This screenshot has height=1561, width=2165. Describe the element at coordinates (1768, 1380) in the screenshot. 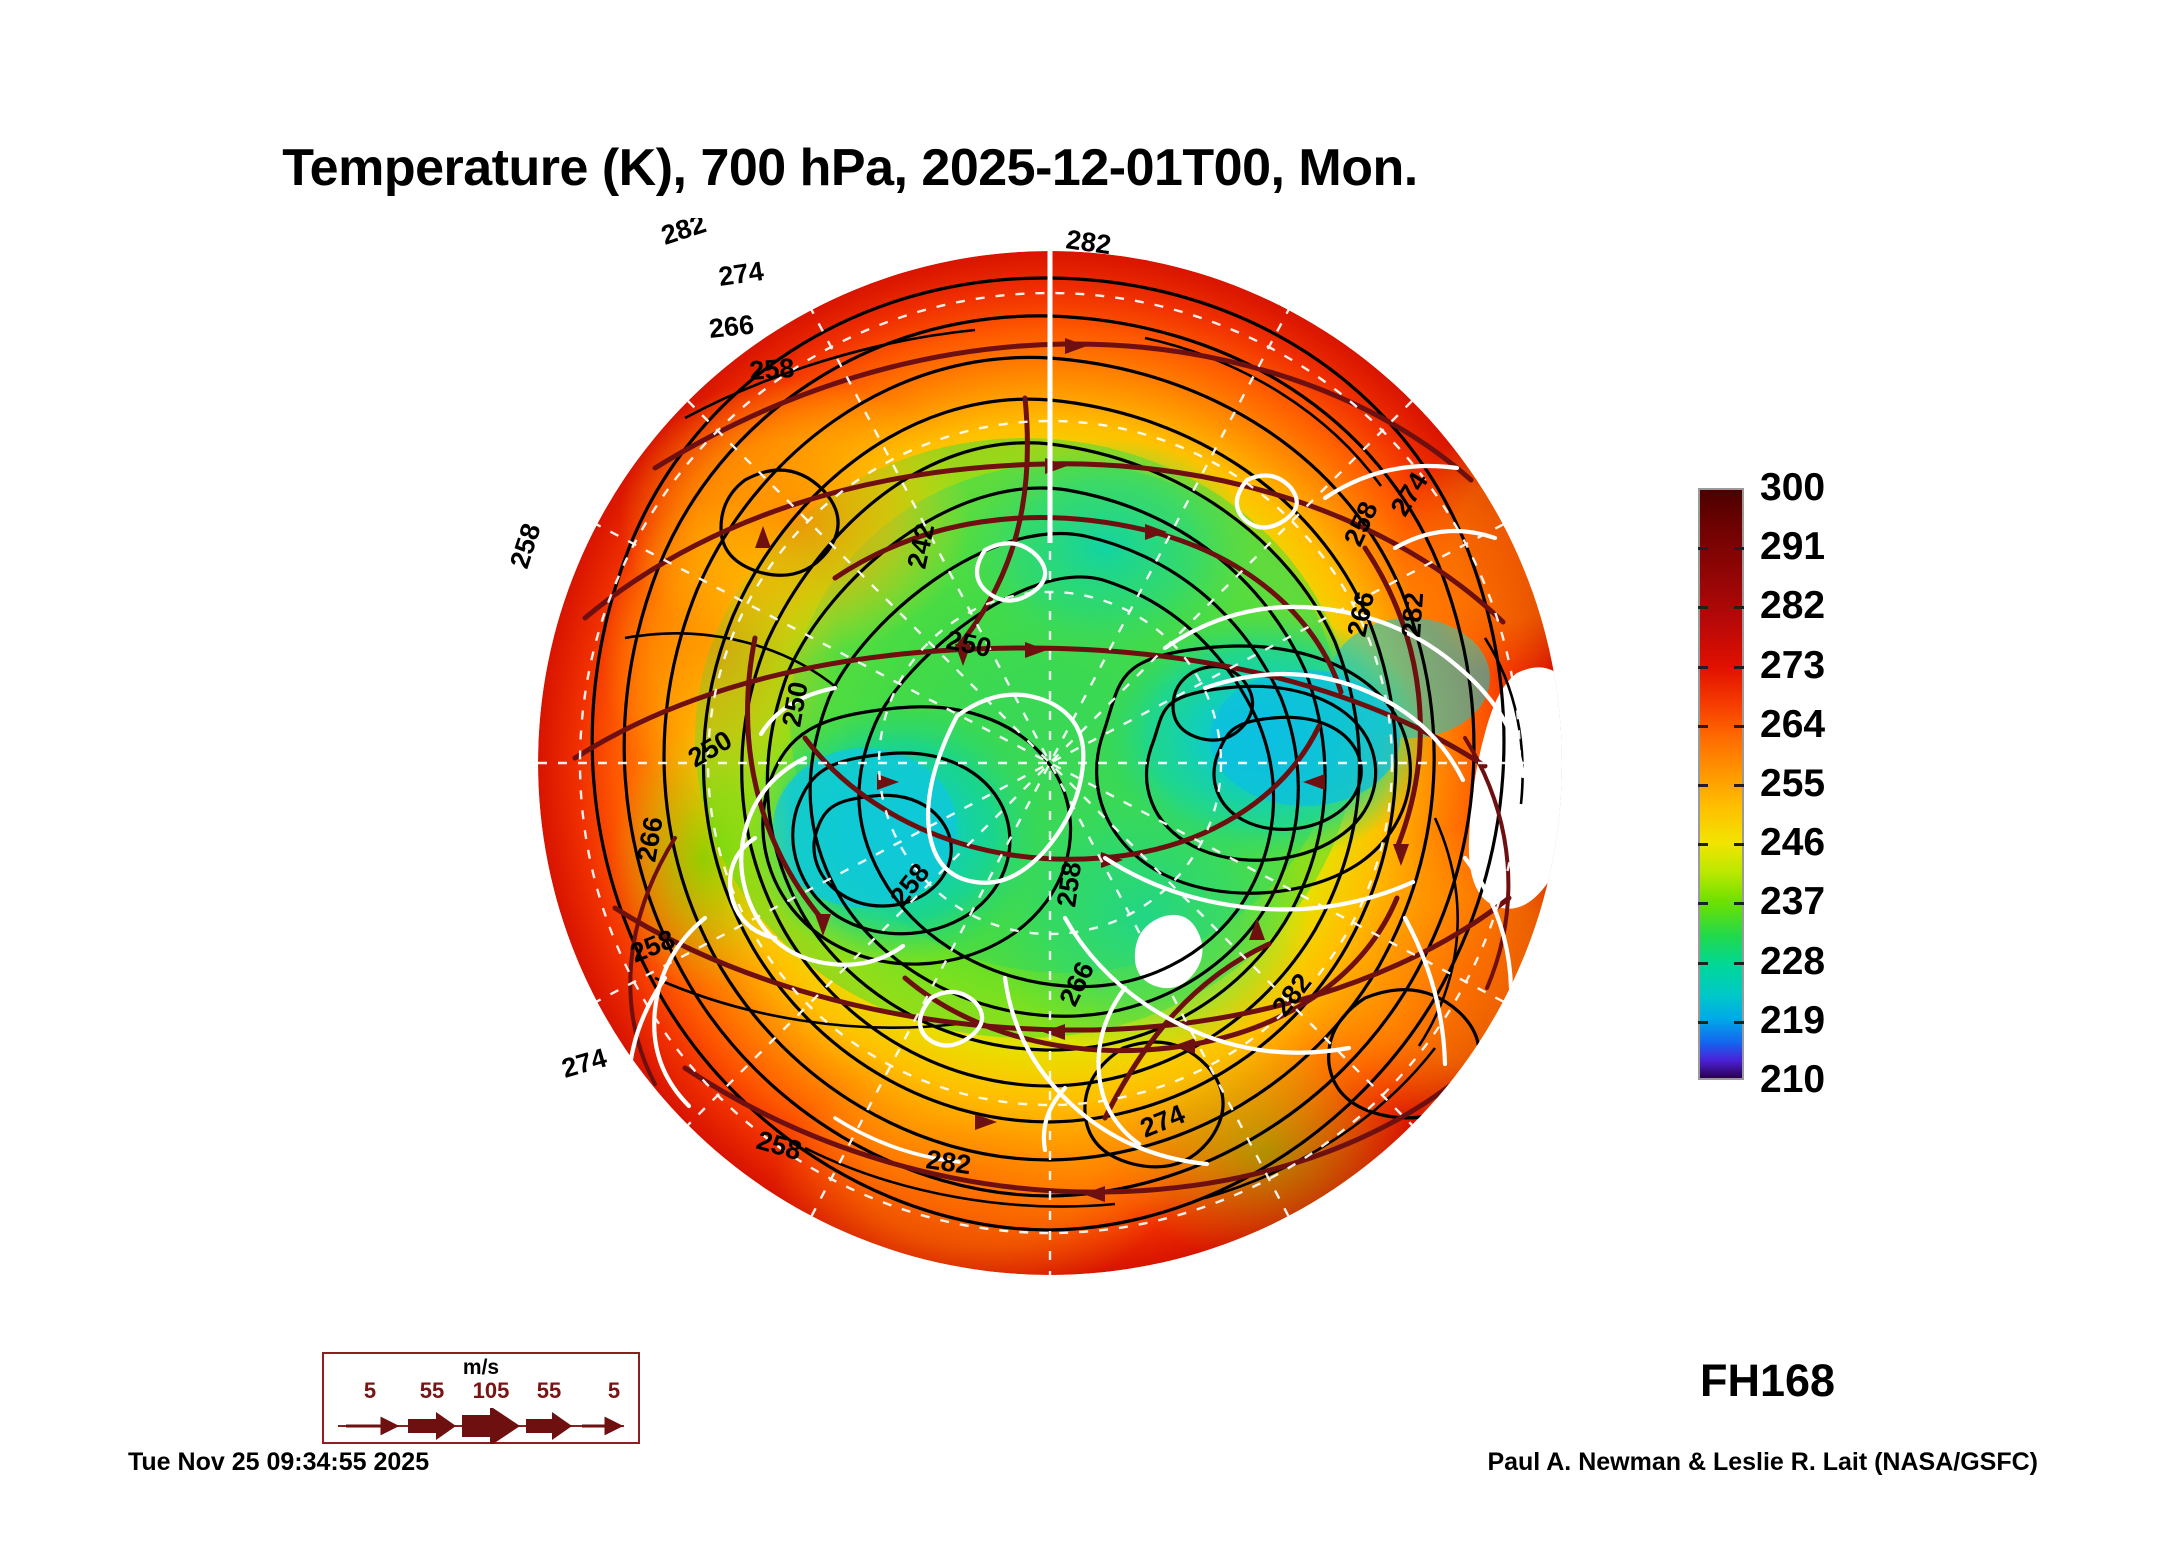

I see `forecast-hour-label: FH168` at that location.